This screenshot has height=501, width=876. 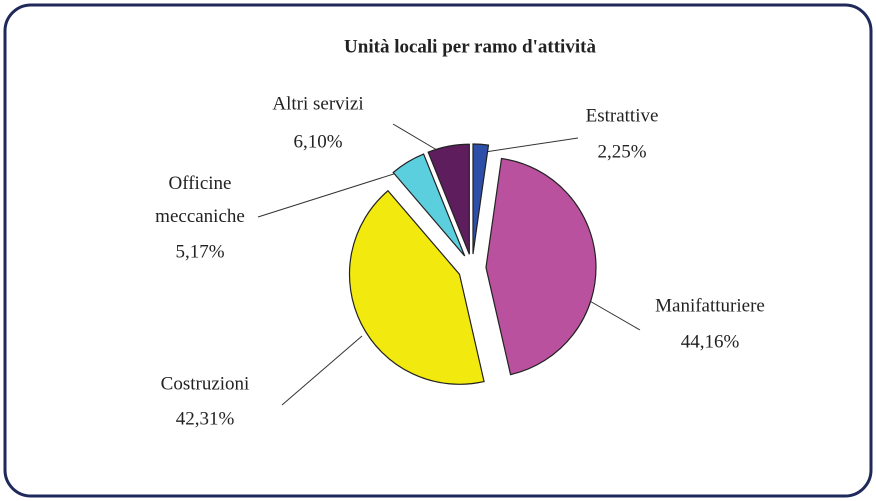 What do you see at coordinates (205, 383) in the screenshot?
I see `slice-label: Costruzioni` at bounding box center [205, 383].